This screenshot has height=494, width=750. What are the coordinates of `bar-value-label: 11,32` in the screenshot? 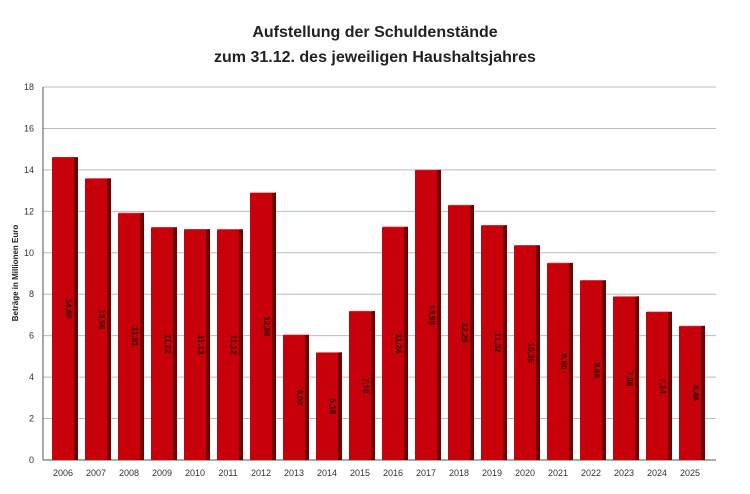 It's located at (497, 343).